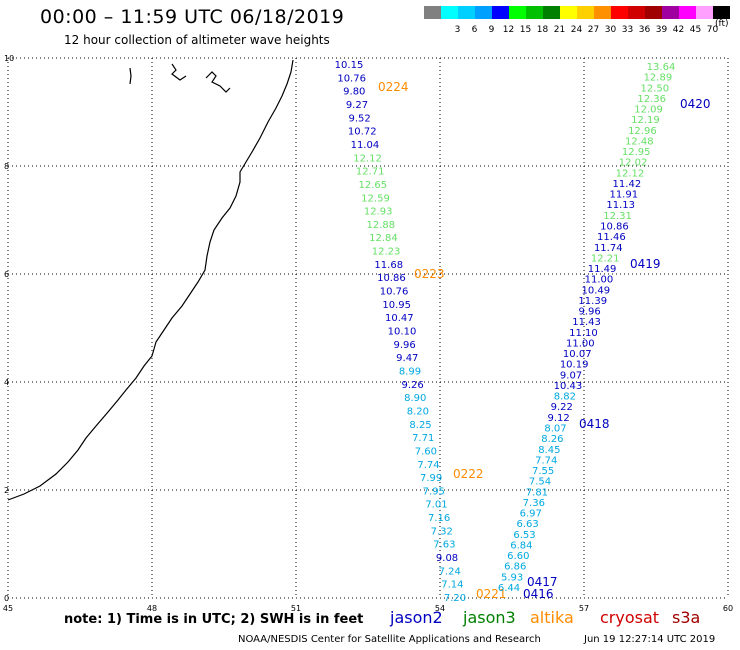  What do you see at coordinates (728, 608) in the screenshot?
I see `x-tick-label: 60` at bounding box center [728, 608].